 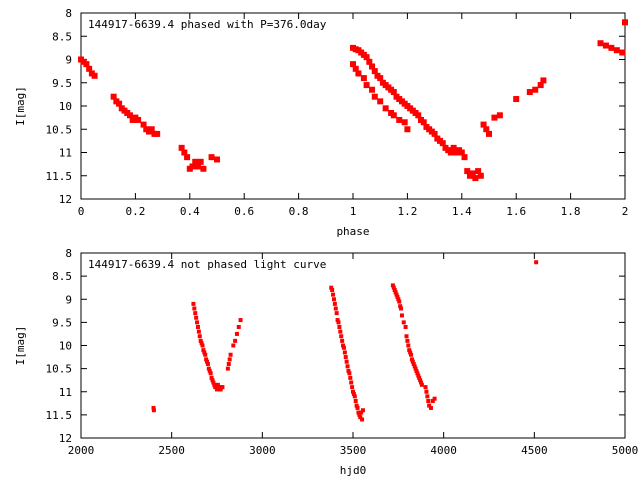 What do you see at coordinates (207, 24) in the screenshot?
I see `chart-title: 144917-6639.4 phased with P=376.0day` at bounding box center [207, 24].